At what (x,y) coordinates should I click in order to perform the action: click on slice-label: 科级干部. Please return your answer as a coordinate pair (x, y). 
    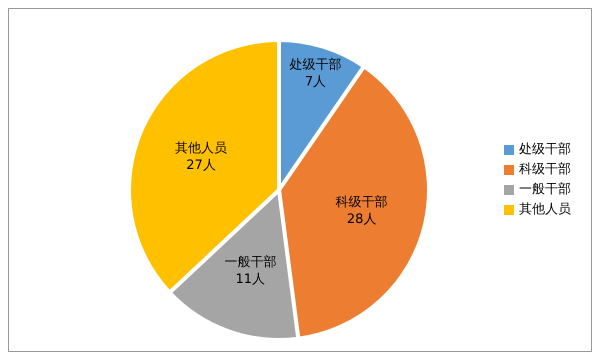
    Looking at the image, I should click on (362, 202).